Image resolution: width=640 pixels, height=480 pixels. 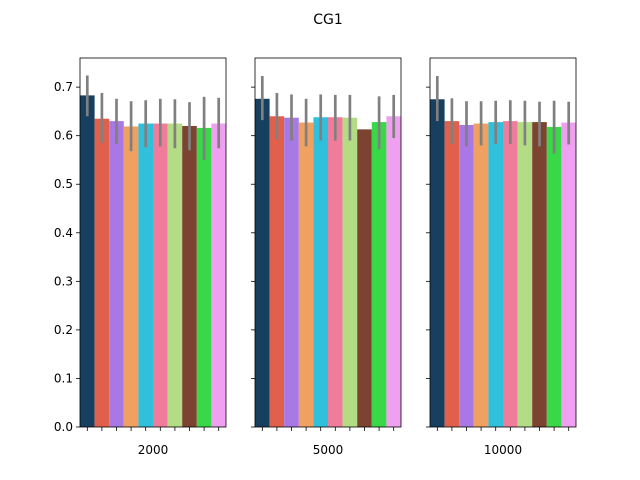 What do you see at coordinates (63, 378) in the screenshot?
I see `y-tick-label: 0.1` at bounding box center [63, 378].